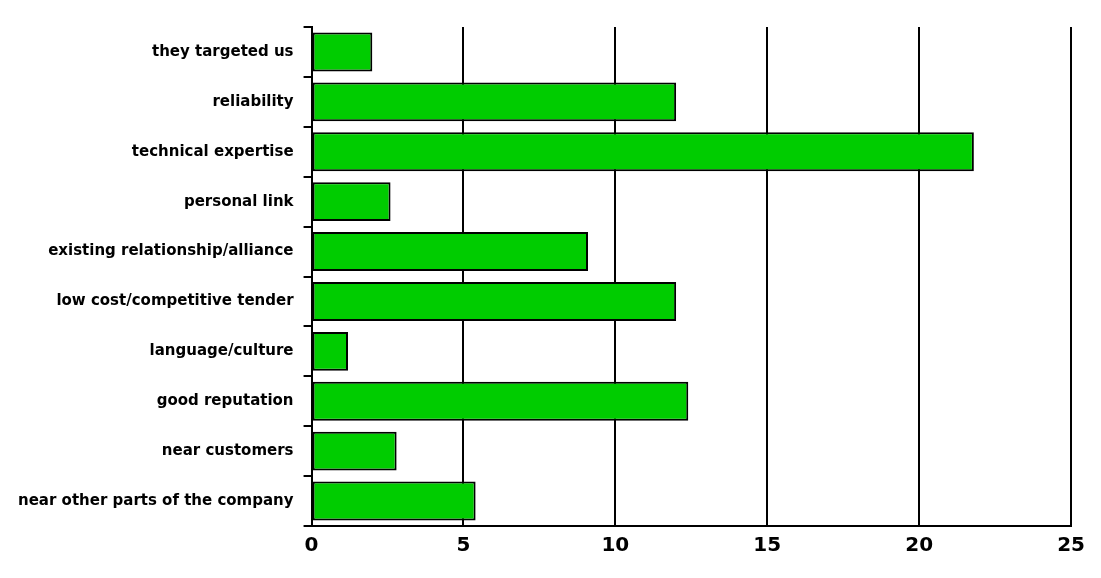 The image size is (1101, 578). I want to click on y-tick-label: technical expertise, so click(212, 150).